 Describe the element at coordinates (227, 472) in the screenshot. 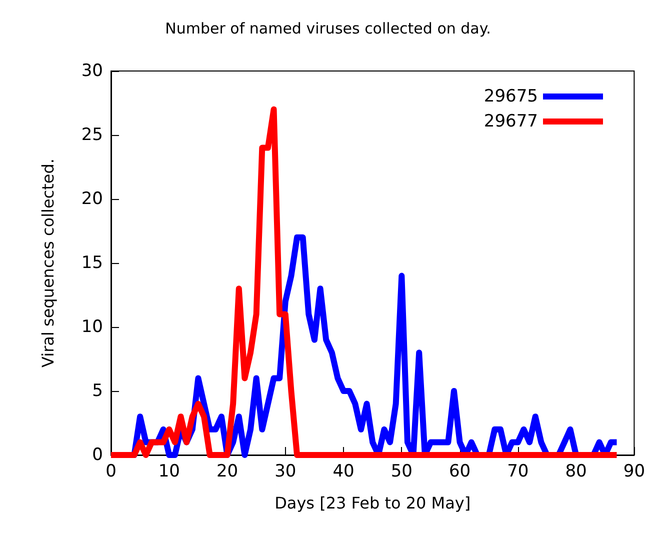

I see `x-tick-label: 20` at that location.